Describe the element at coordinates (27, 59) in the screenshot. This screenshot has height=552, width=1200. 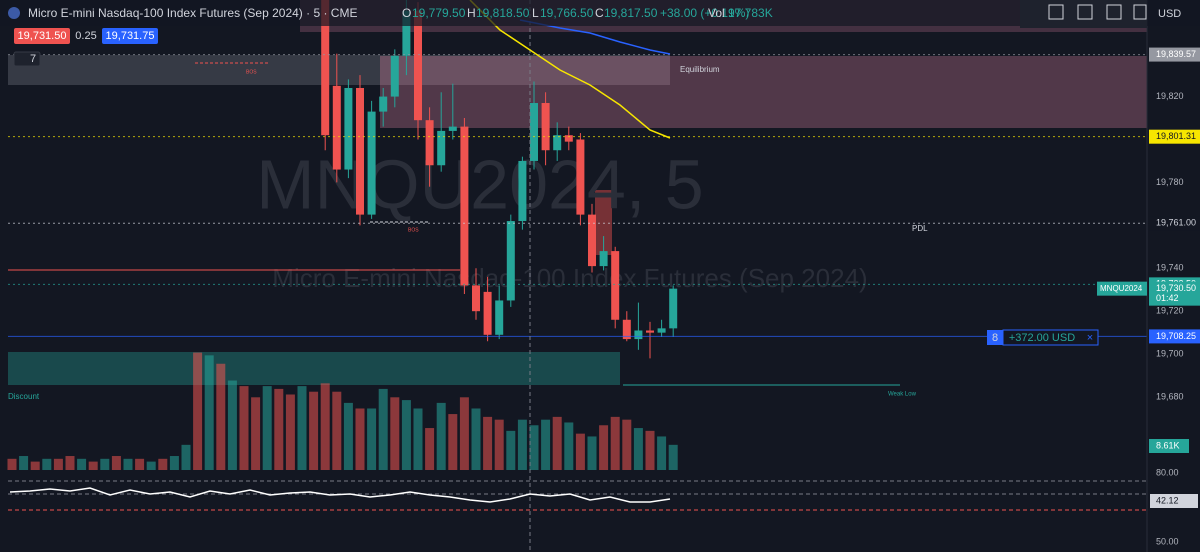
I see `indicator-toggle` at that location.